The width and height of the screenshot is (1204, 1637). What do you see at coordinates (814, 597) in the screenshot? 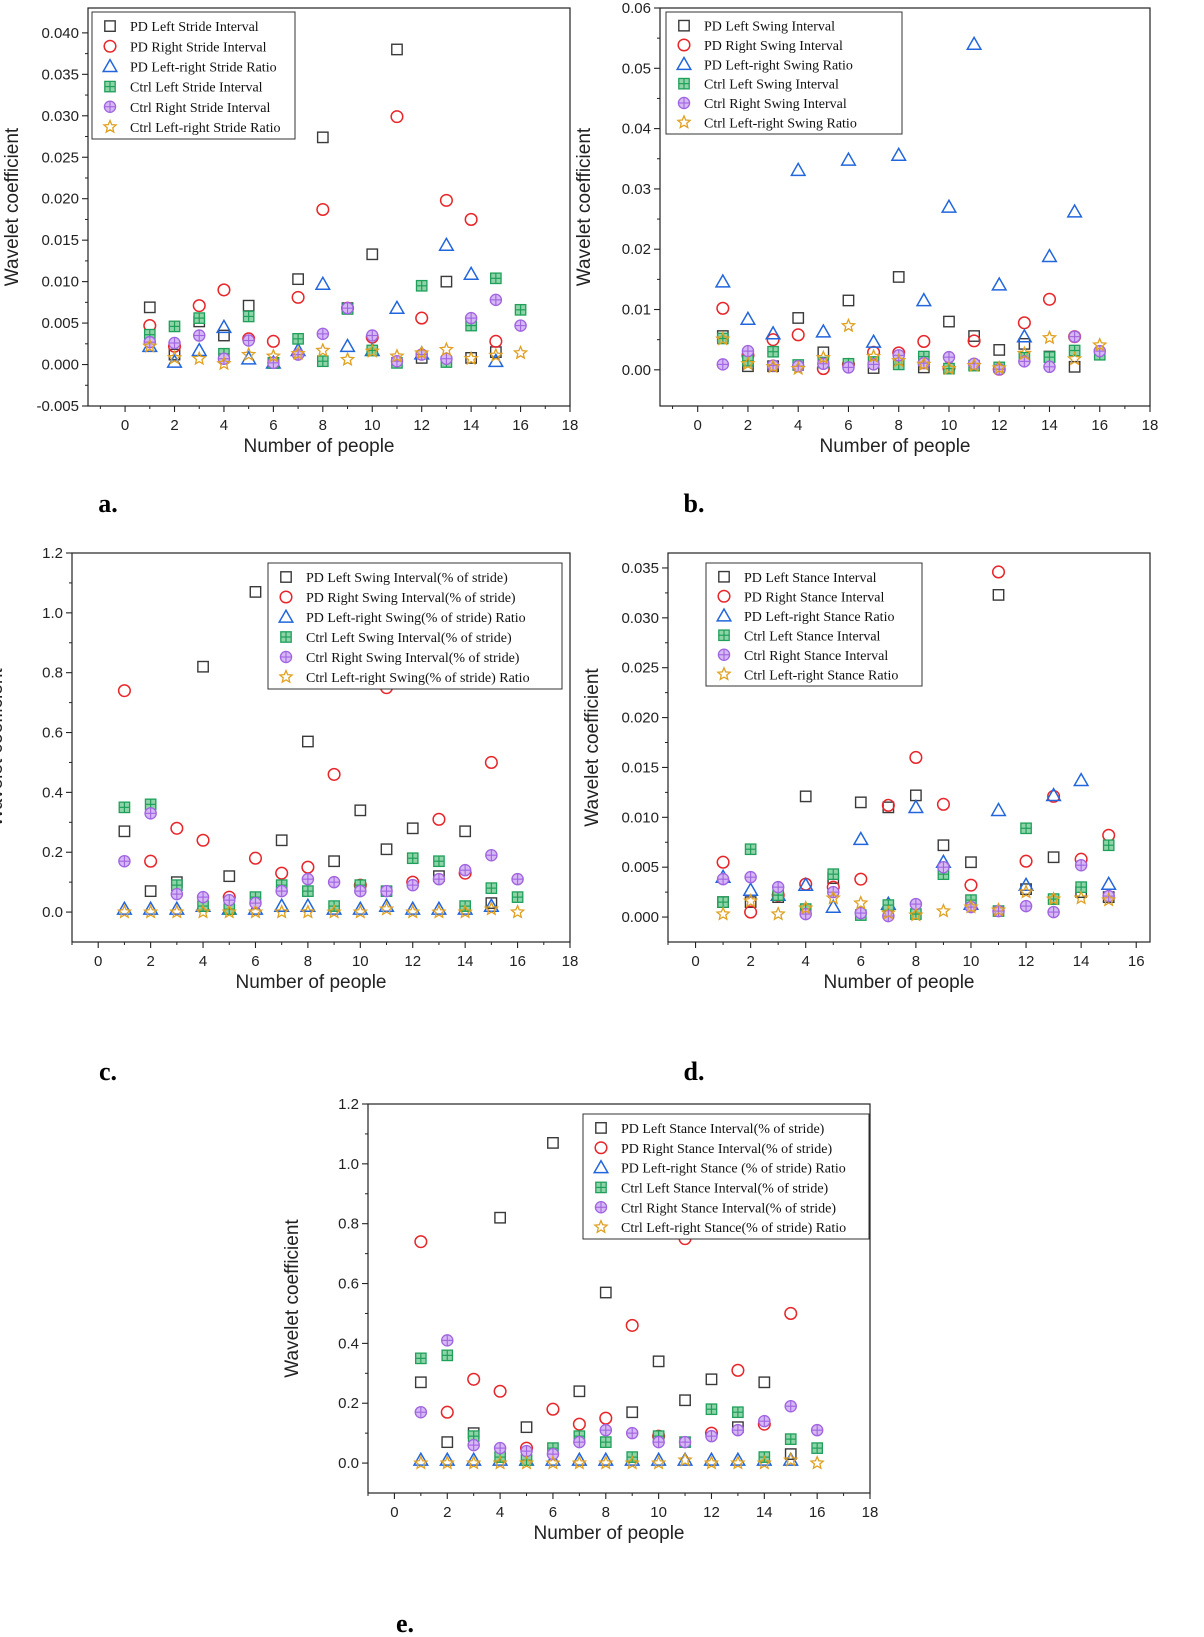
I see `legend-label: PD Right Stance Interval` at bounding box center [814, 597].